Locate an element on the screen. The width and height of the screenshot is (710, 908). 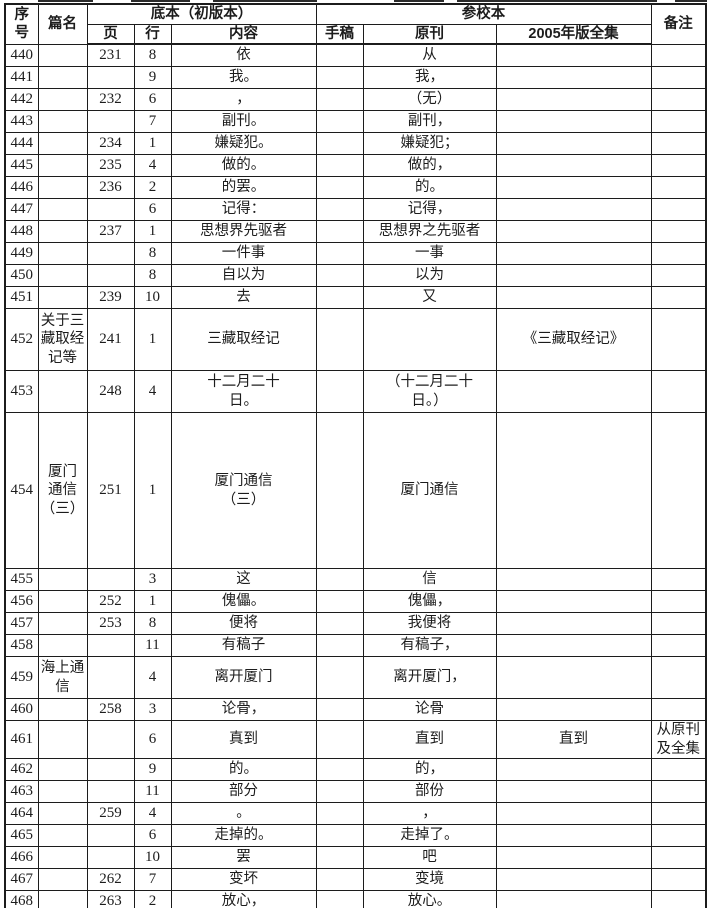
table-row: 466 10 罢 吧 is located at coordinates (355, 858).